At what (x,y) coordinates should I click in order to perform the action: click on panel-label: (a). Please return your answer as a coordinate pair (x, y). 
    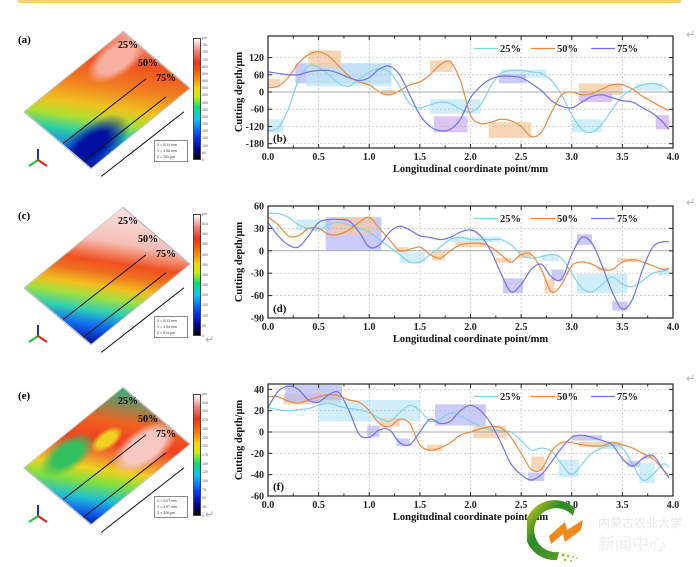
    Looking at the image, I should click on (24, 40).